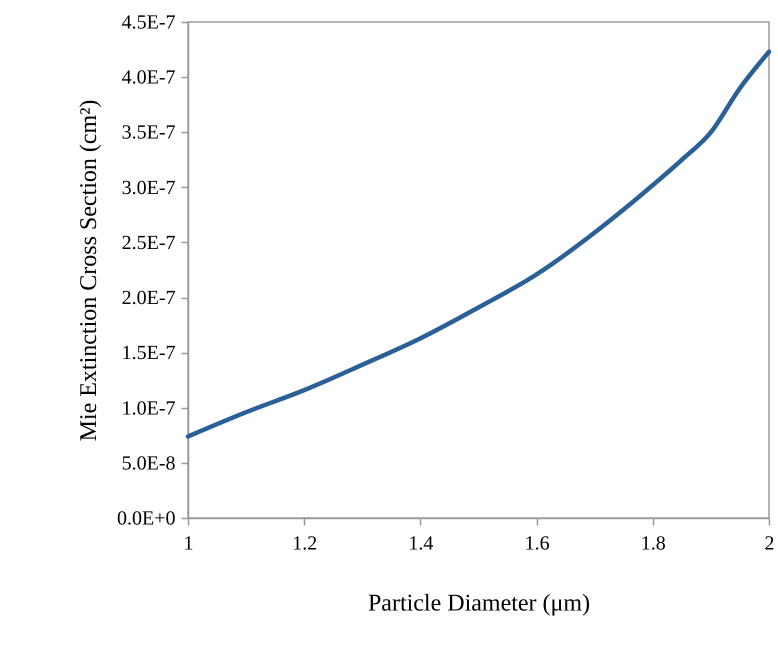 This screenshot has height=647, width=778. I want to click on x-axis-title: Particle Diameter (μm), so click(479, 603).